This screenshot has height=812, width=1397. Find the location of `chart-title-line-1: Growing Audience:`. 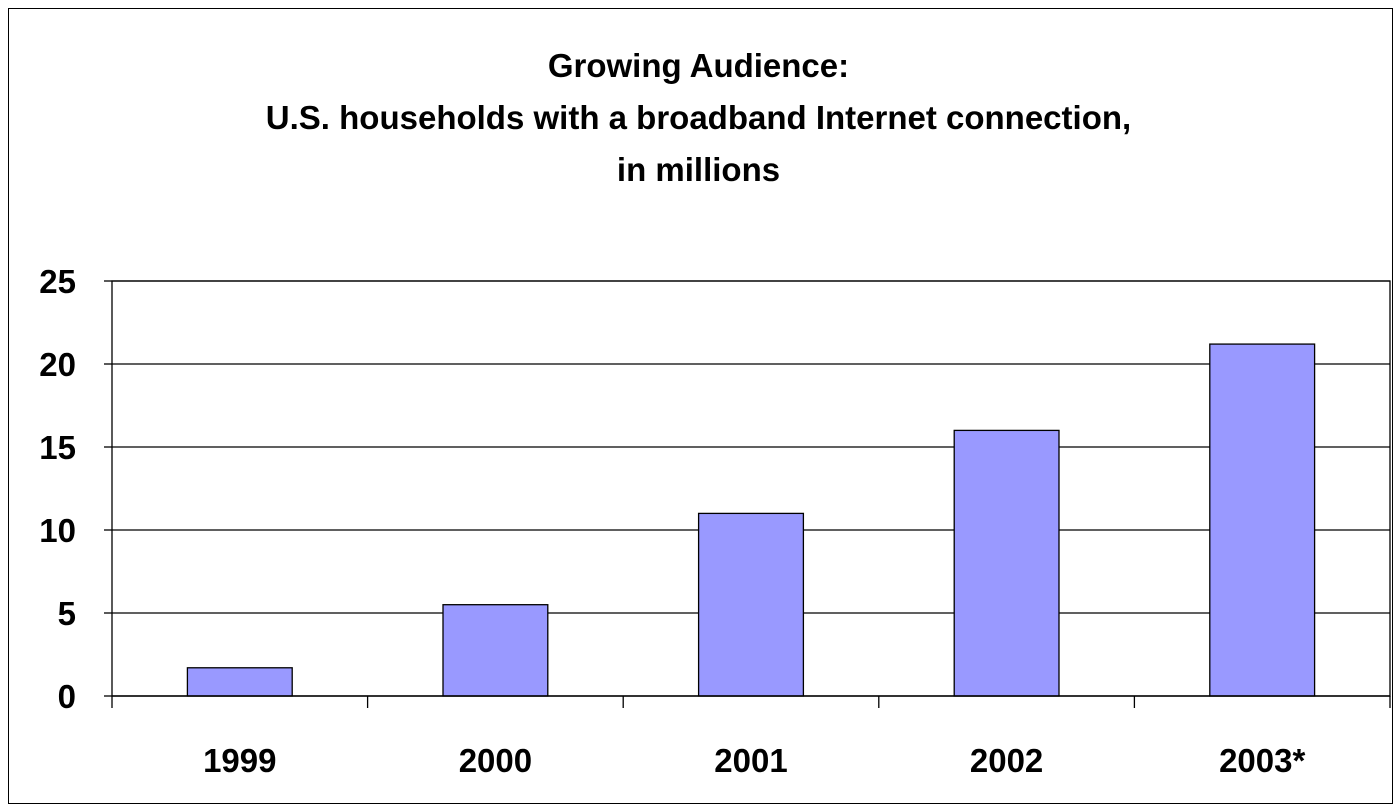

chart-title-line-1: Growing Audience: is located at coordinates (698, 65).